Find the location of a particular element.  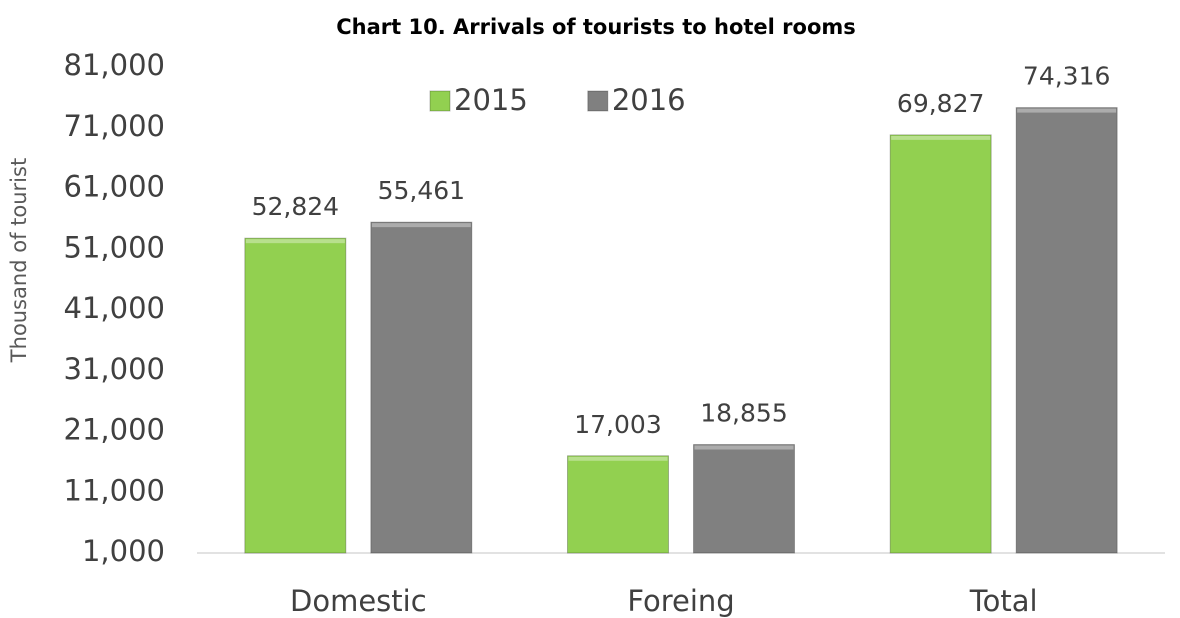

x-tick-label: Total is located at coordinates (1003, 601).